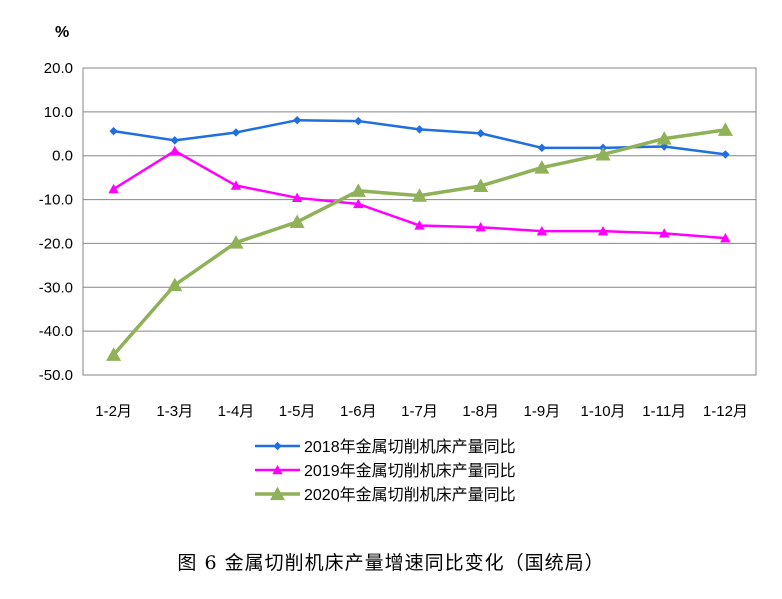 The width and height of the screenshot is (782, 599). I want to click on y-tick-label: -20.0, so click(56, 243).